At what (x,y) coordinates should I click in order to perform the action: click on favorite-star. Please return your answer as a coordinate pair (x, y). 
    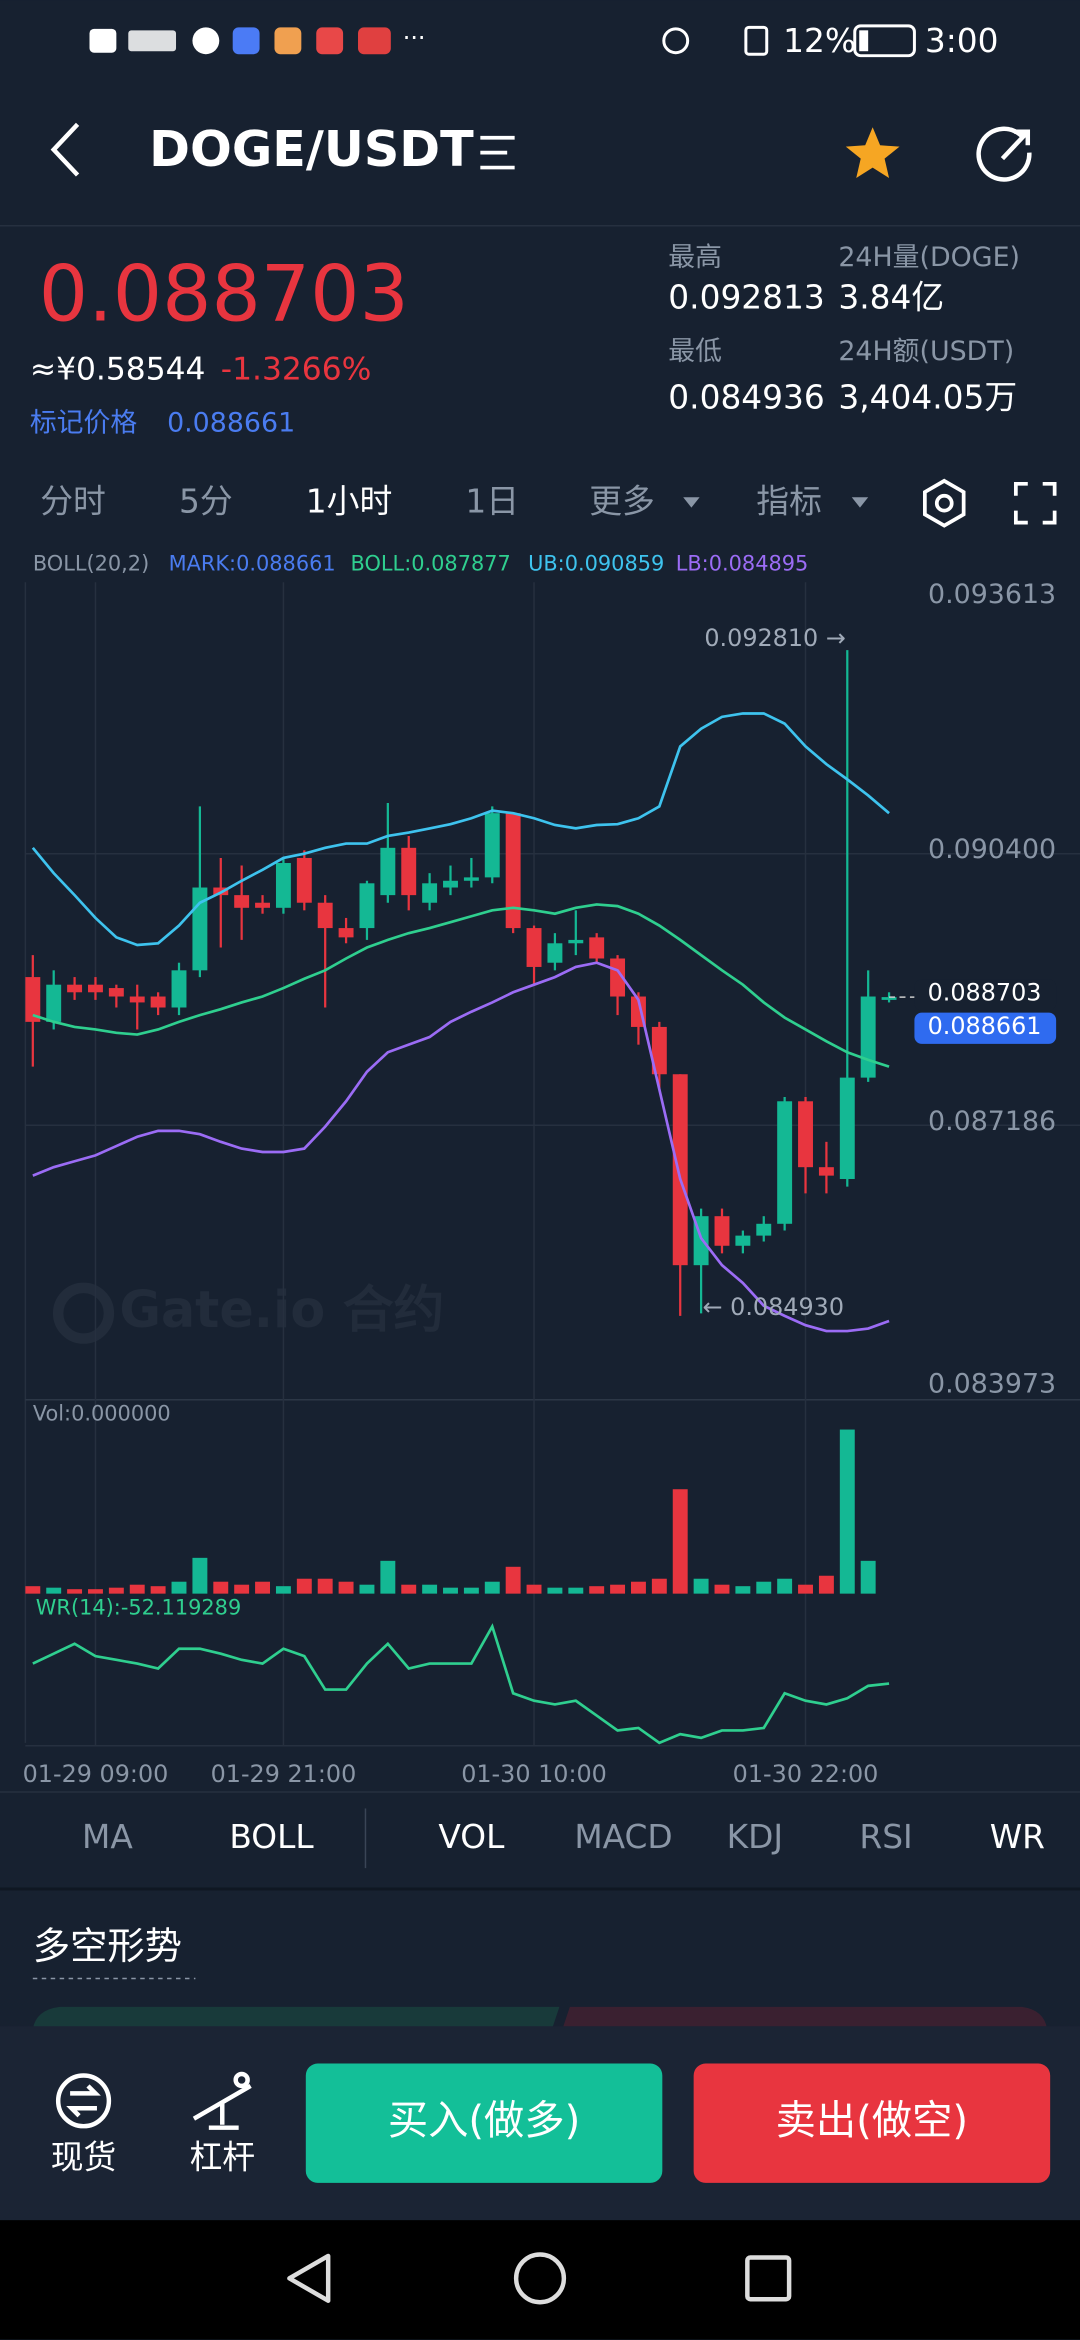
    Looking at the image, I should click on (872, 153).